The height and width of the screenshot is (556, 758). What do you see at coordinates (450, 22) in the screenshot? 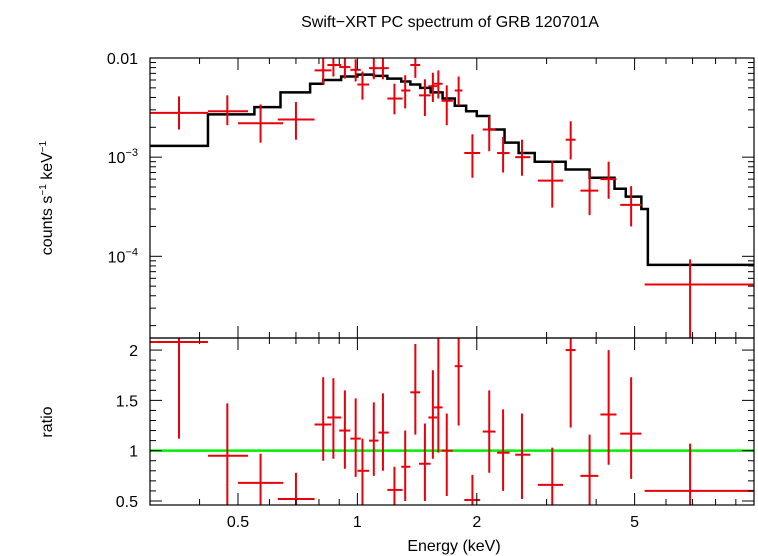
I see `chart-title: Swift−XRT PC spectrum of GRB 120701A` at bounding box center [450, 22].